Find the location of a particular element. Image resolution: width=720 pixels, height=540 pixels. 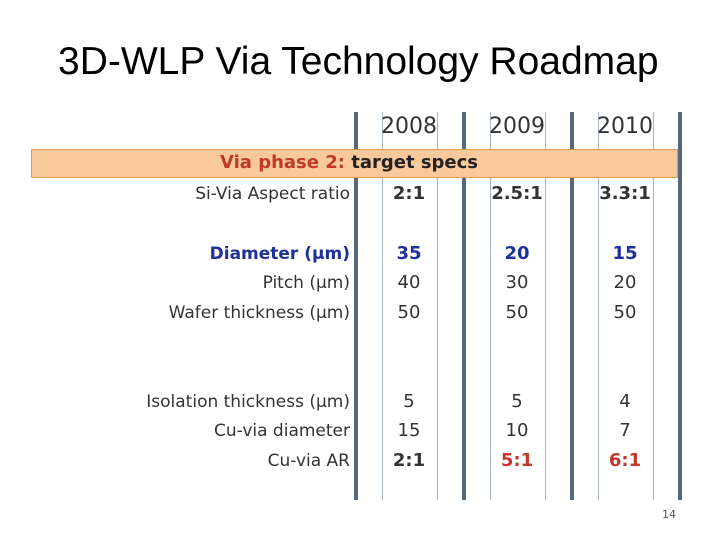

cell-diameter-2009: 20 is located at coordinates (517, 253).